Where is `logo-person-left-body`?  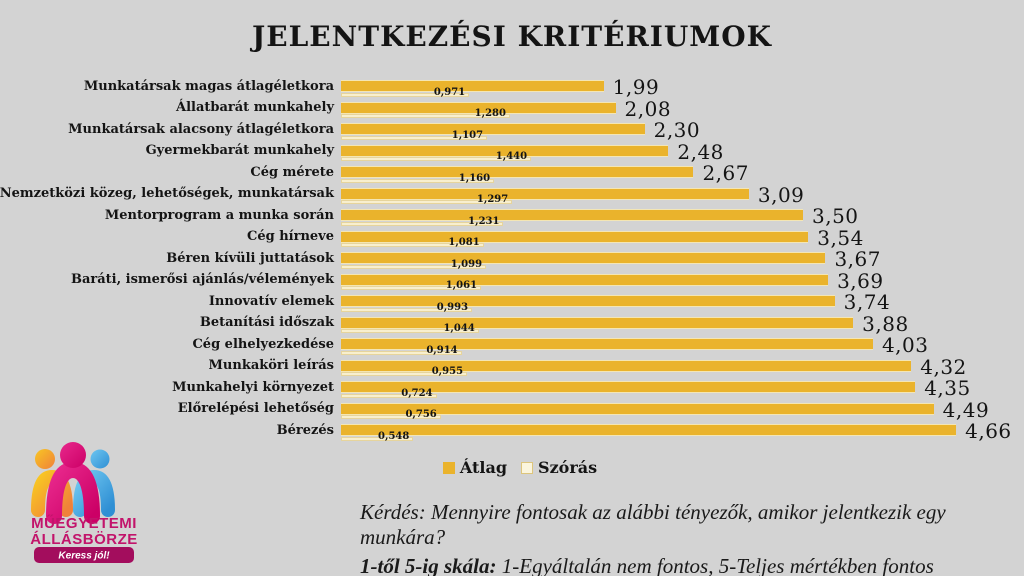
logo-person-left-body is located at coordinates (52, 493).